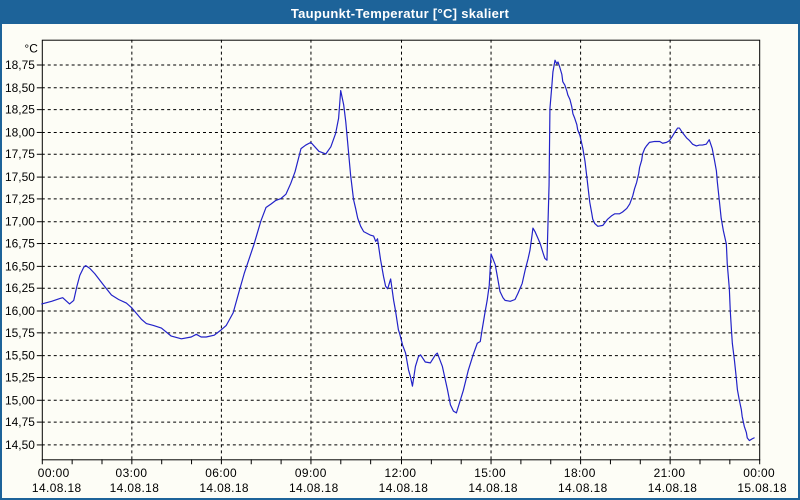 This screenshot has height=500, width=800. I want to click on x-tick-time-label: 06:00, so click(221, 473).